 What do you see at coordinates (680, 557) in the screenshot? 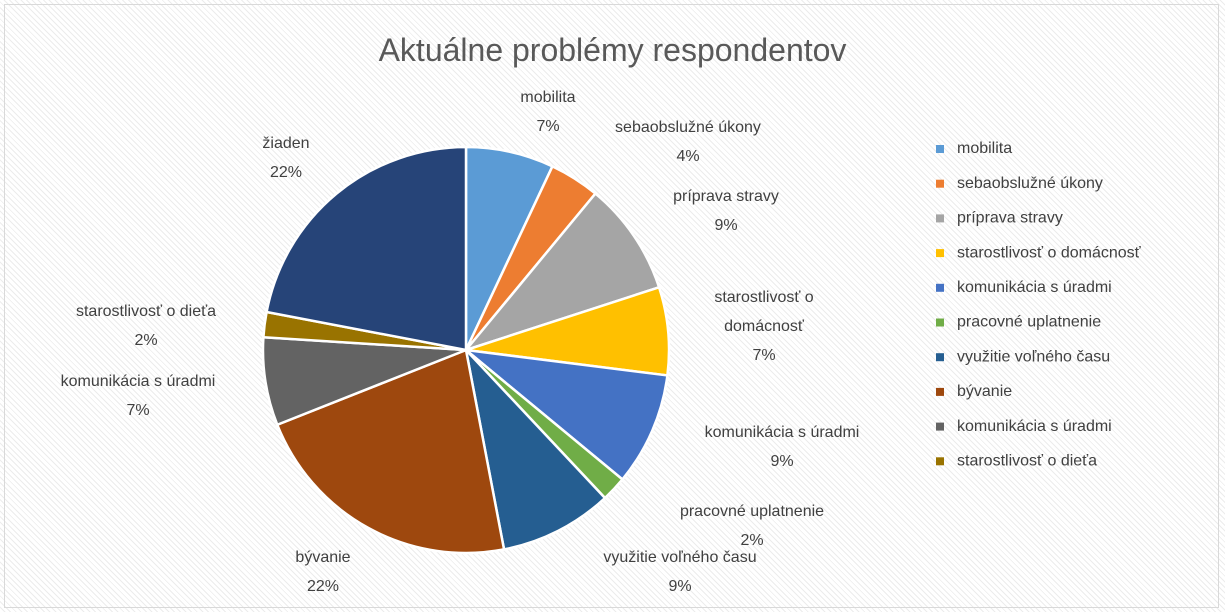
I see `data-label-category: využitie voľného času` at bounding box center [680, 557].